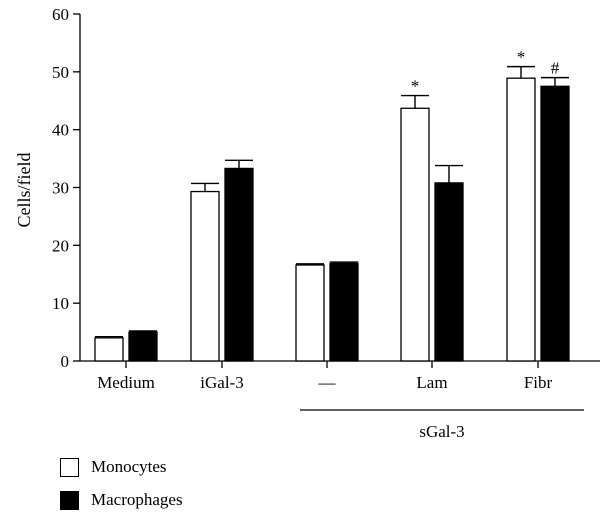 This screenshot has height=518, width=605. I want to click on y-tick-label: 30, so click(60, 188).